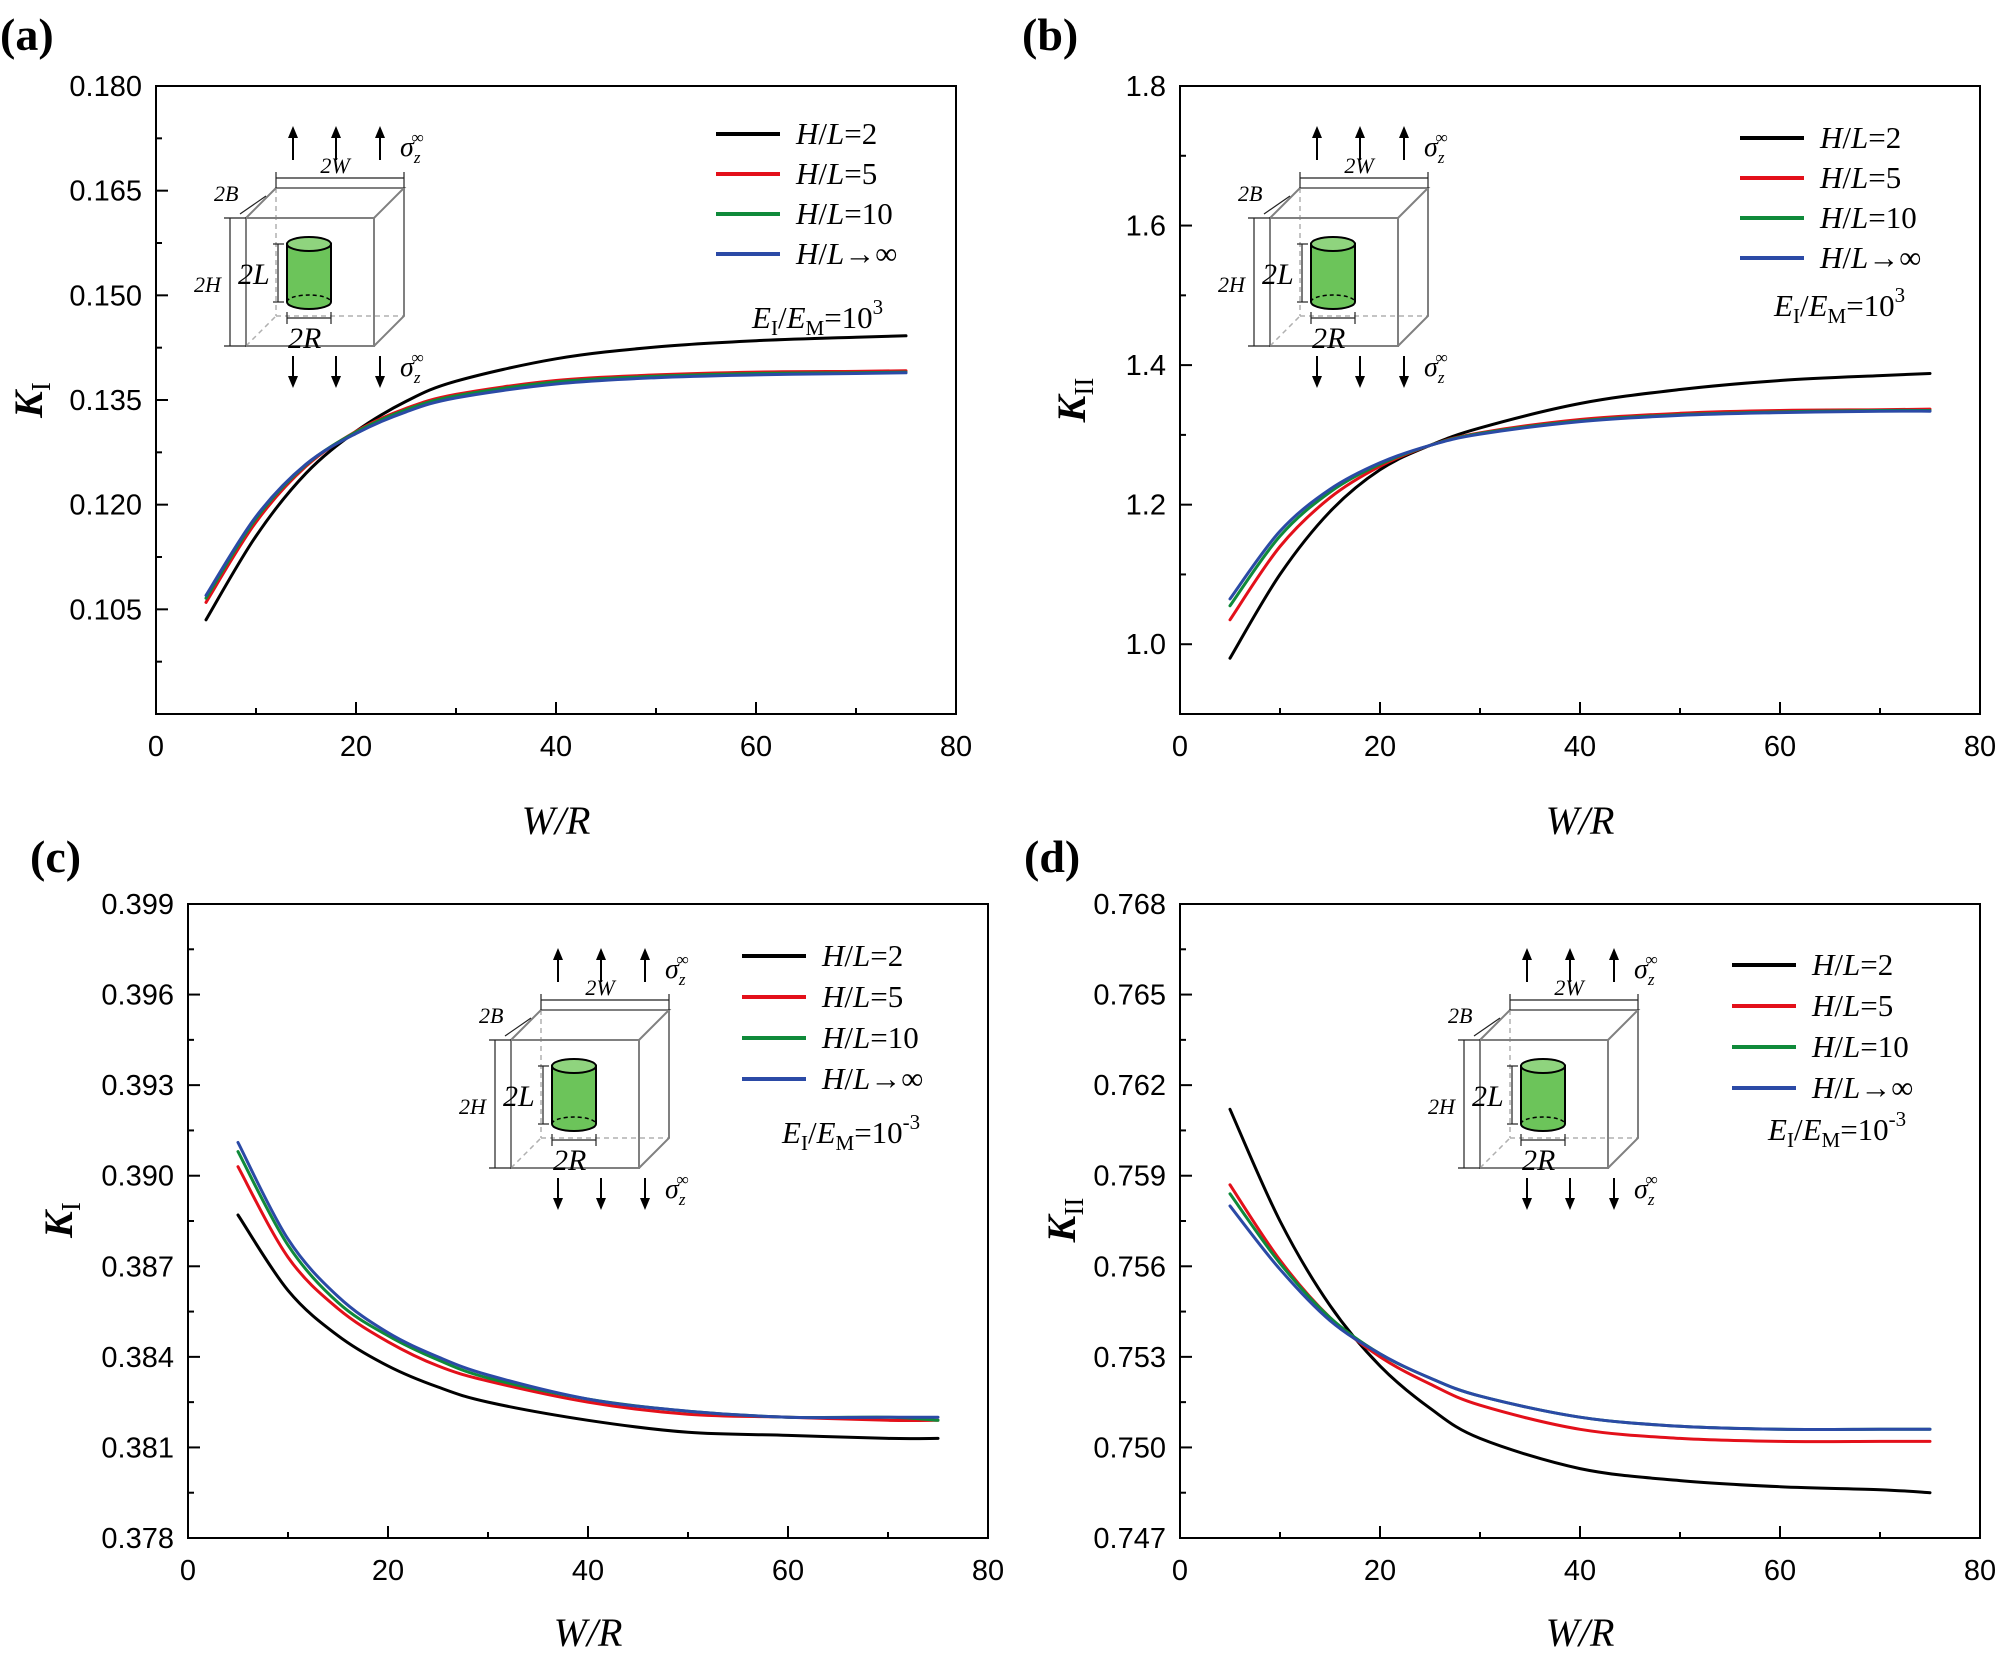  Describe the element at coordinates (1146, 87) in the screenshot. I see `y-tick-label: 1.8` at that location.